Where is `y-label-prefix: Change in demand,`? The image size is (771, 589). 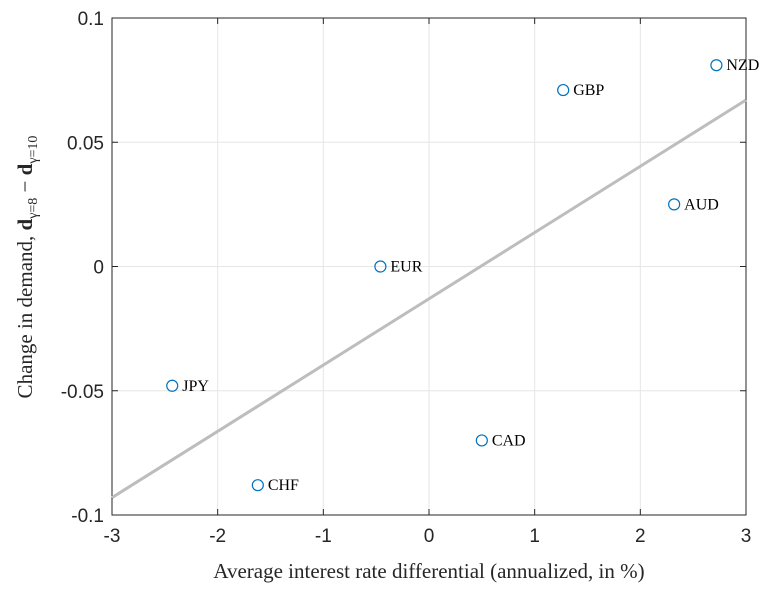
y-label-prefix: Change in demand, is located at coordinates (25, 314).